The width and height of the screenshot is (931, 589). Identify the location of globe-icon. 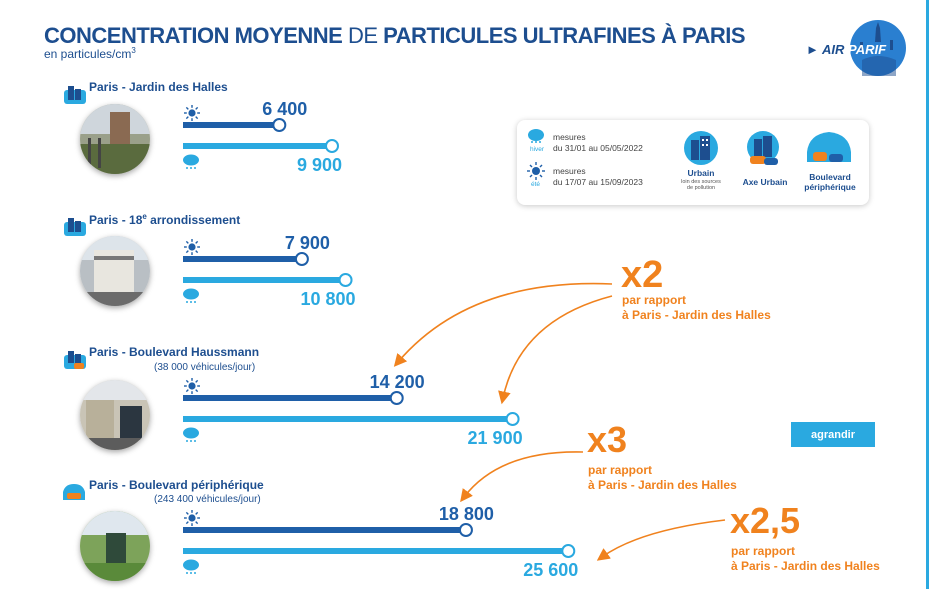
(878, 48).